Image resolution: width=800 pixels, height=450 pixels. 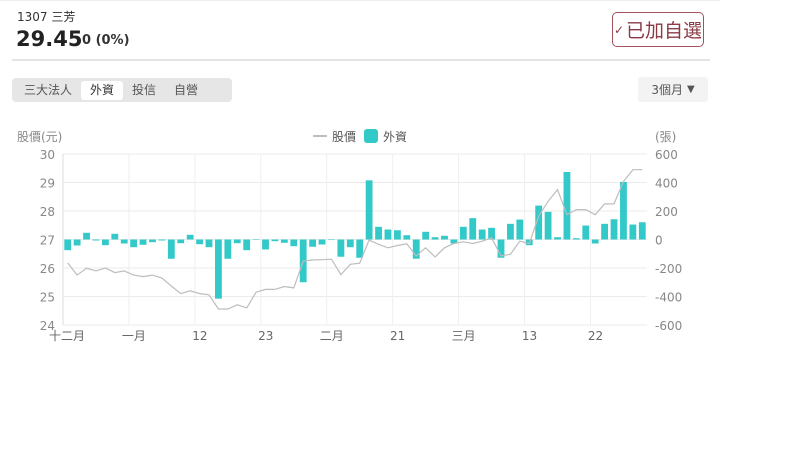 I want to click on tab-investment-trust: 投信, so click(x=144, y=89).